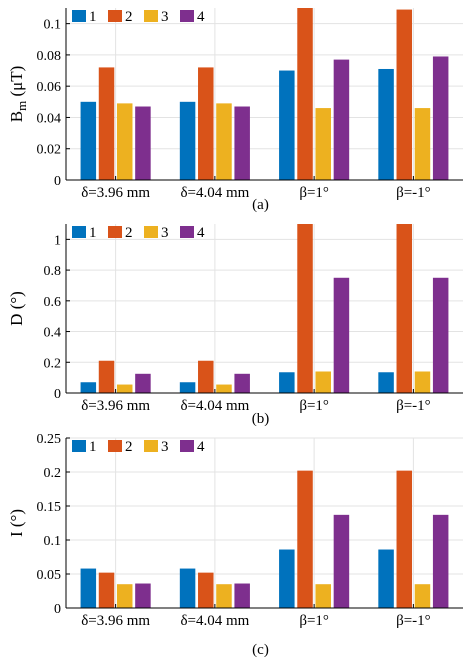 Image resolution: width=474 pixels, height=668 pixels. I want to click on x-category-label: δ=4.04 mm, so click(214, 406).